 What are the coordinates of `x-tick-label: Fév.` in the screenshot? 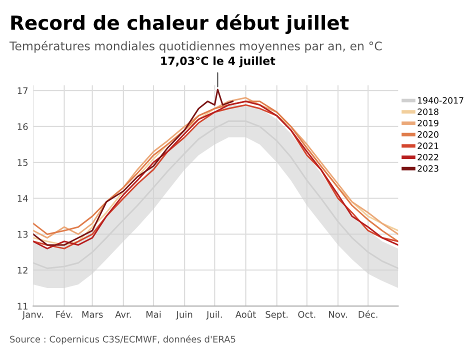 It's located at (64, 314).